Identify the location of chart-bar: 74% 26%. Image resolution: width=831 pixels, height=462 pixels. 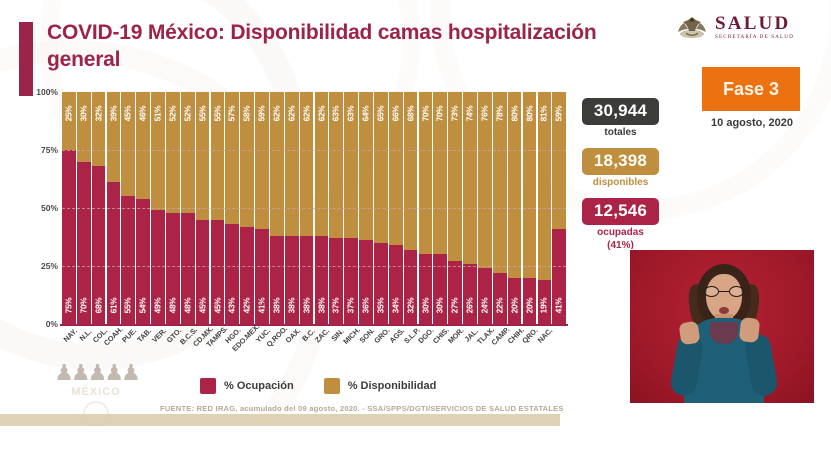
(470, 208).